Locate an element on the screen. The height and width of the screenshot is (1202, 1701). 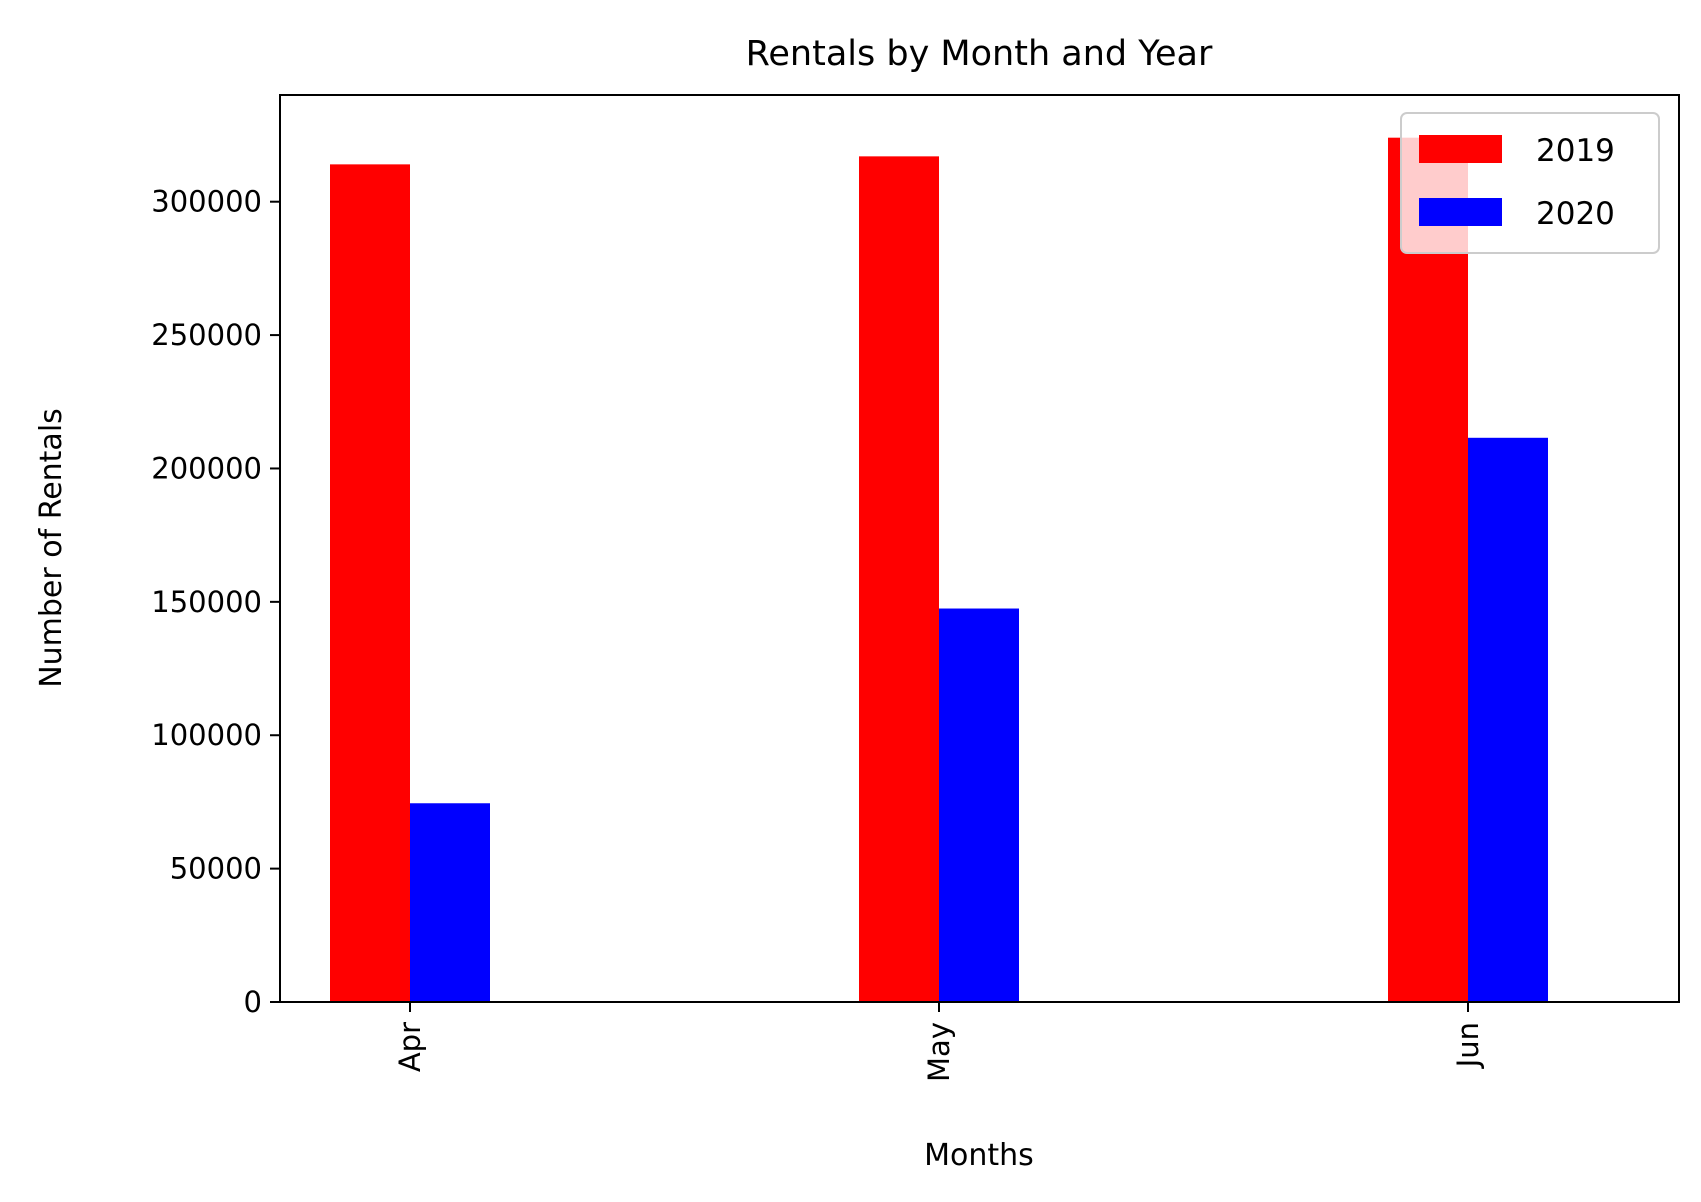
y-tick-label: 0 is located at coordinates (253, 1002).